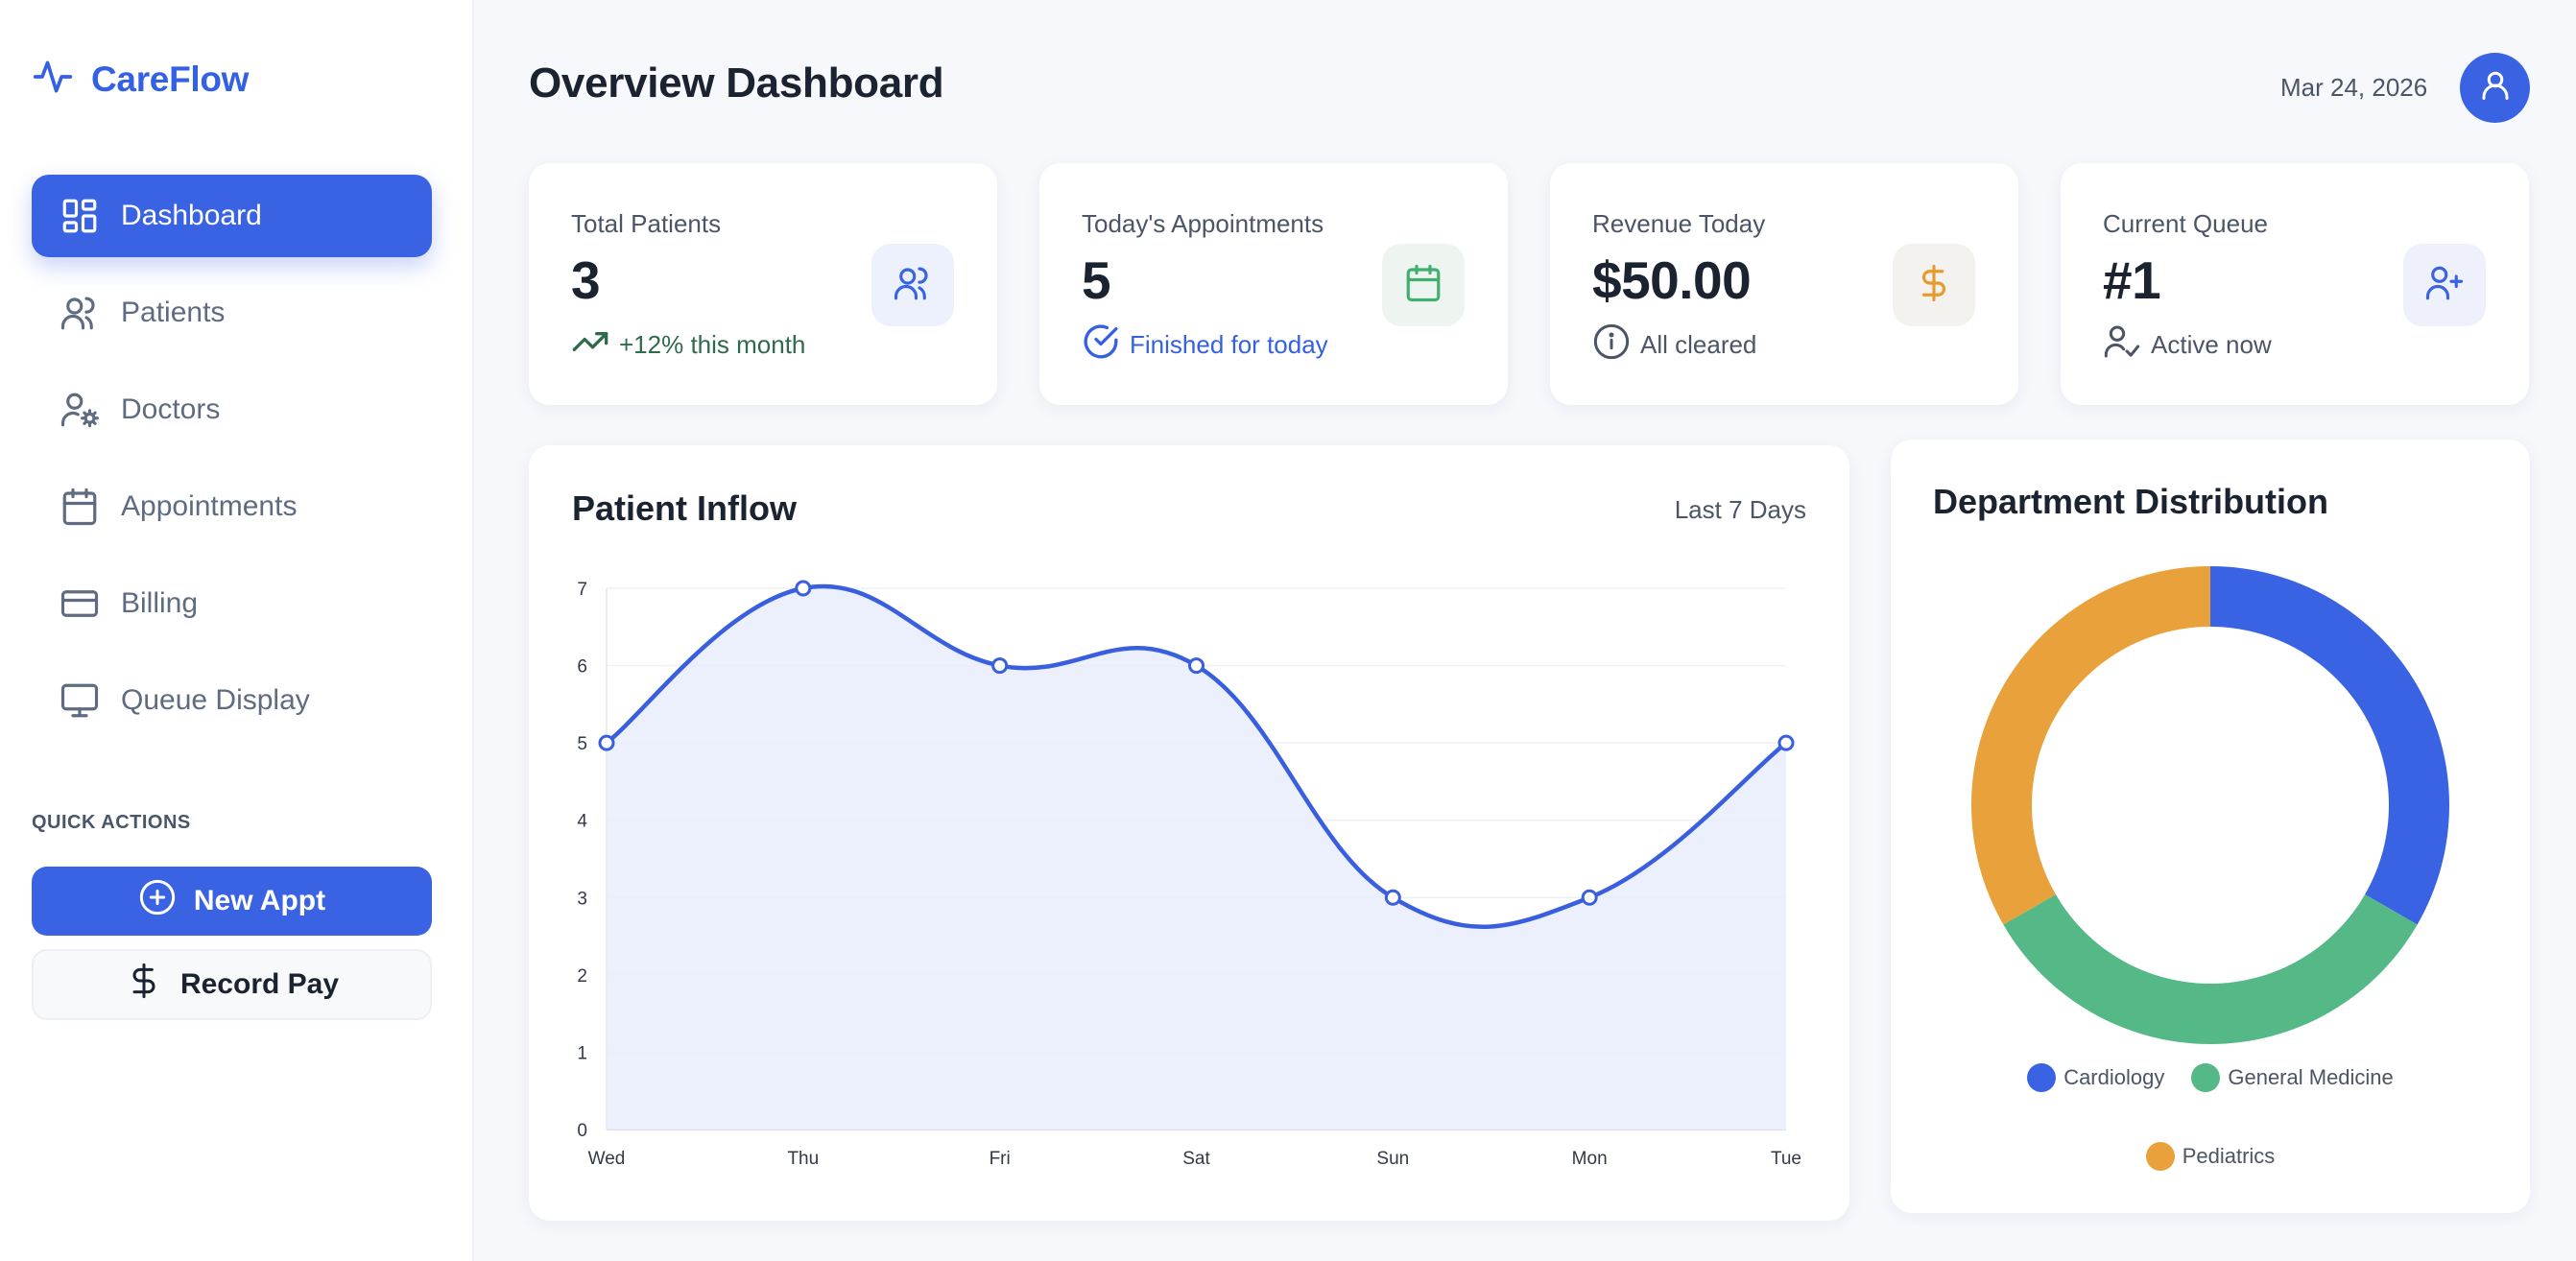 The height and width of the screenshot is (1261, 2576). Describe the element at coordinates (582, 590) in the screenshot. I see `y-tick-label: 7` at that location.